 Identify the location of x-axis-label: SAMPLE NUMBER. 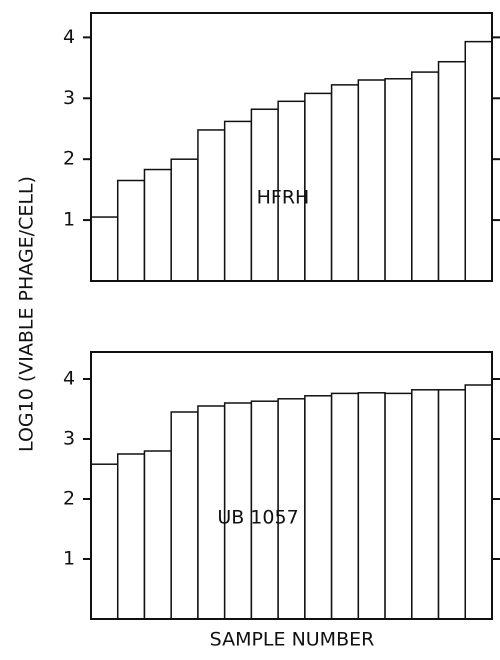
(292, 640).